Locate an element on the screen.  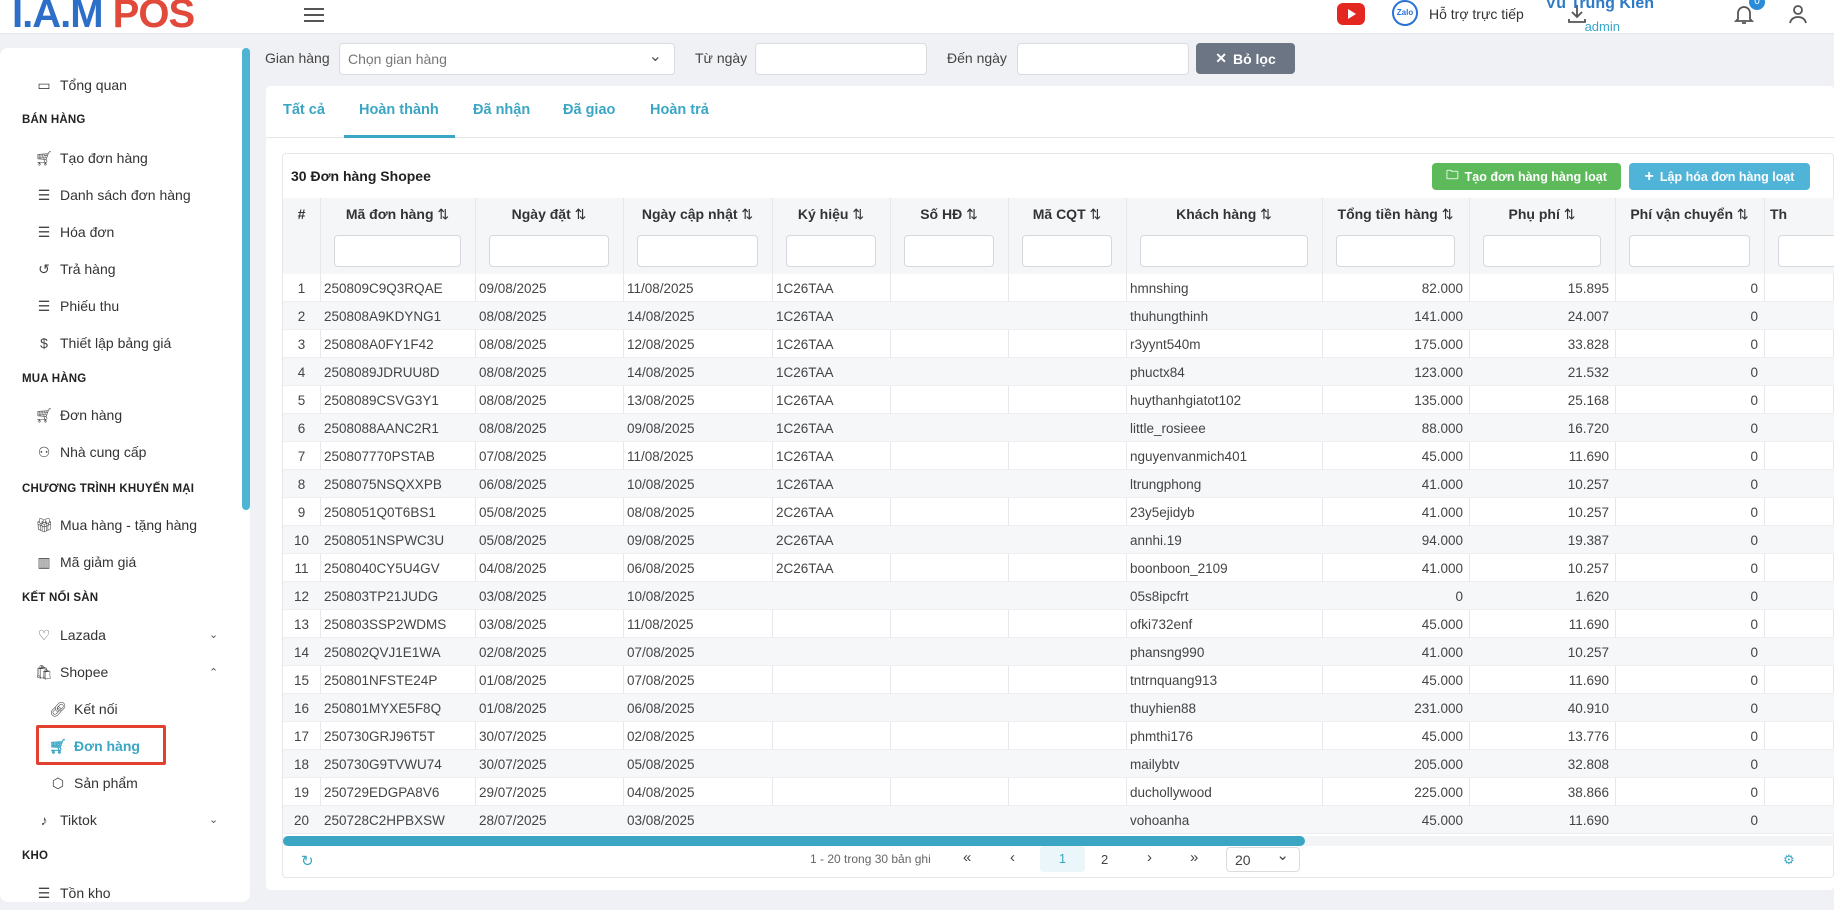
sidebar-item-lazada: ♡ Lazada is located at coordinates (71, 635).